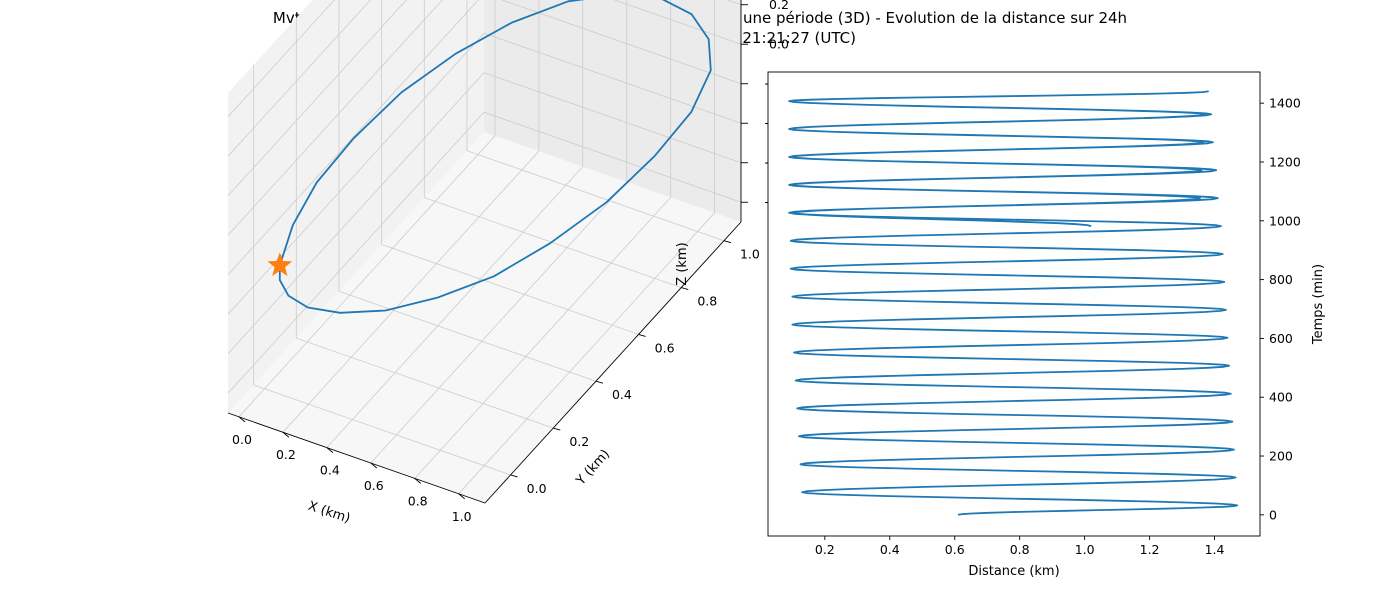 The width and height of the screenshot is (1400, 600). Describe the element at coordinates (682, 263) in the screenshot. I see `z-axis-label: Z (km)` at that location.